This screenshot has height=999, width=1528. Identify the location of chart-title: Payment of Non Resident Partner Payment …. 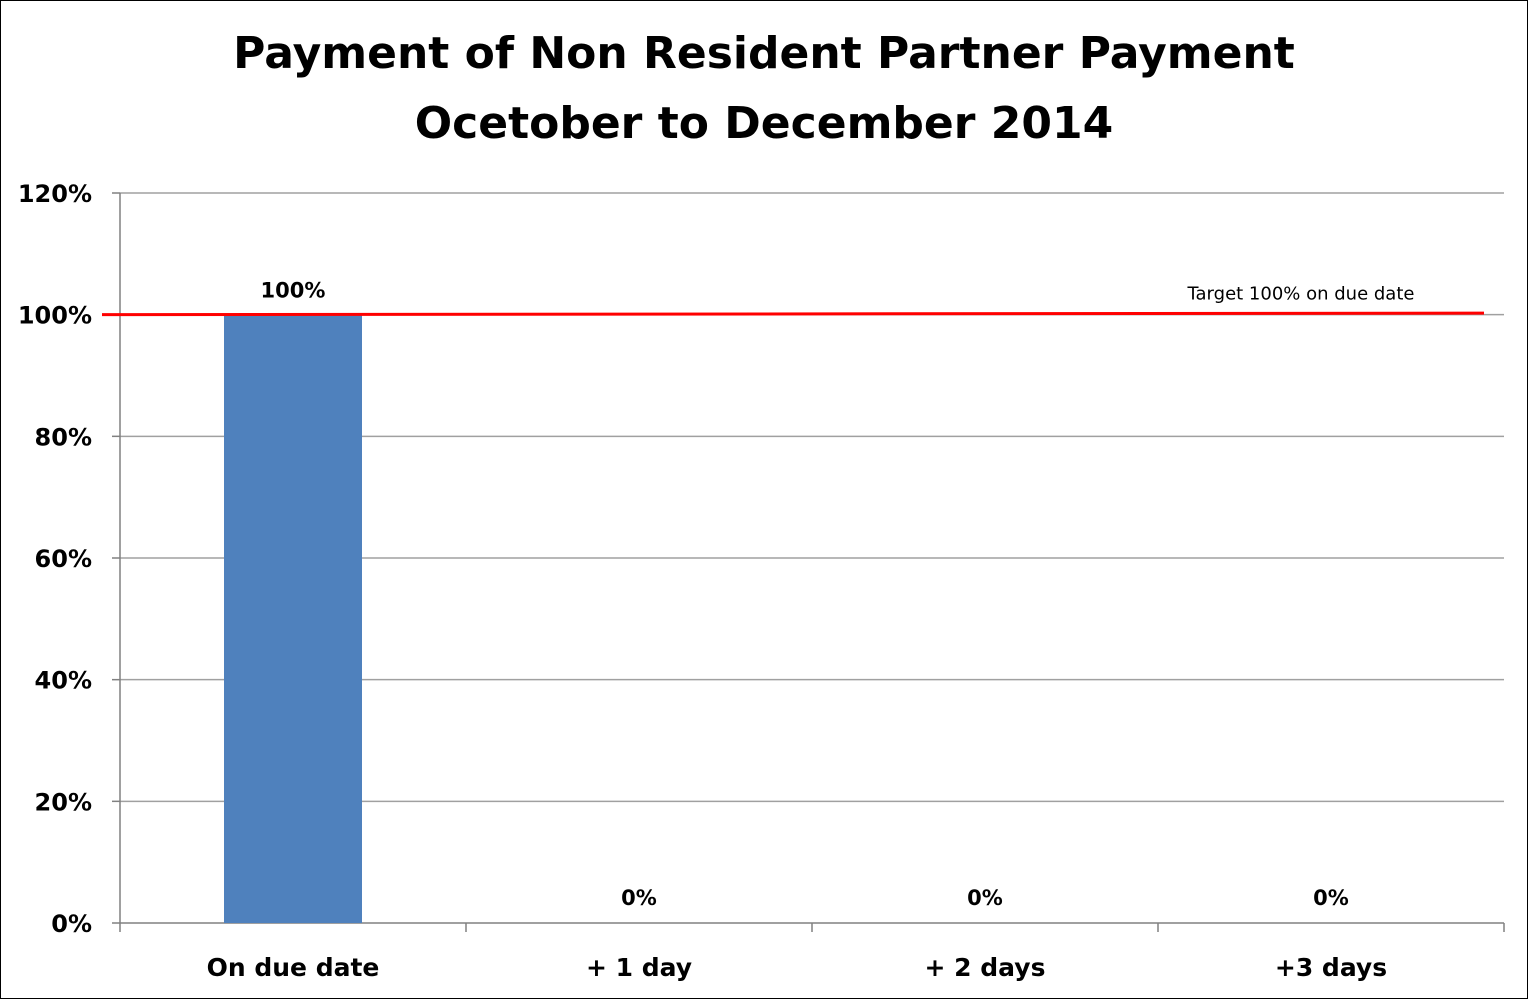
(764, 89).